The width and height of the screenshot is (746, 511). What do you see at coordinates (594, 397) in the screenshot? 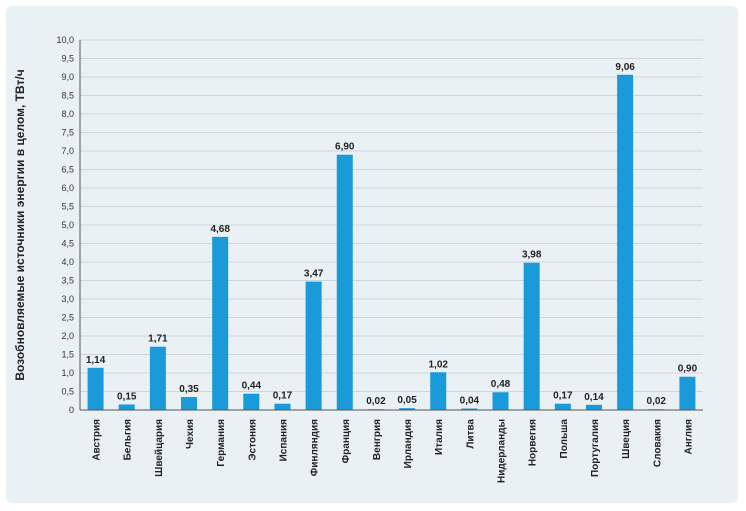
I see `data-label: 0,14` at bounding box center [594, 397].